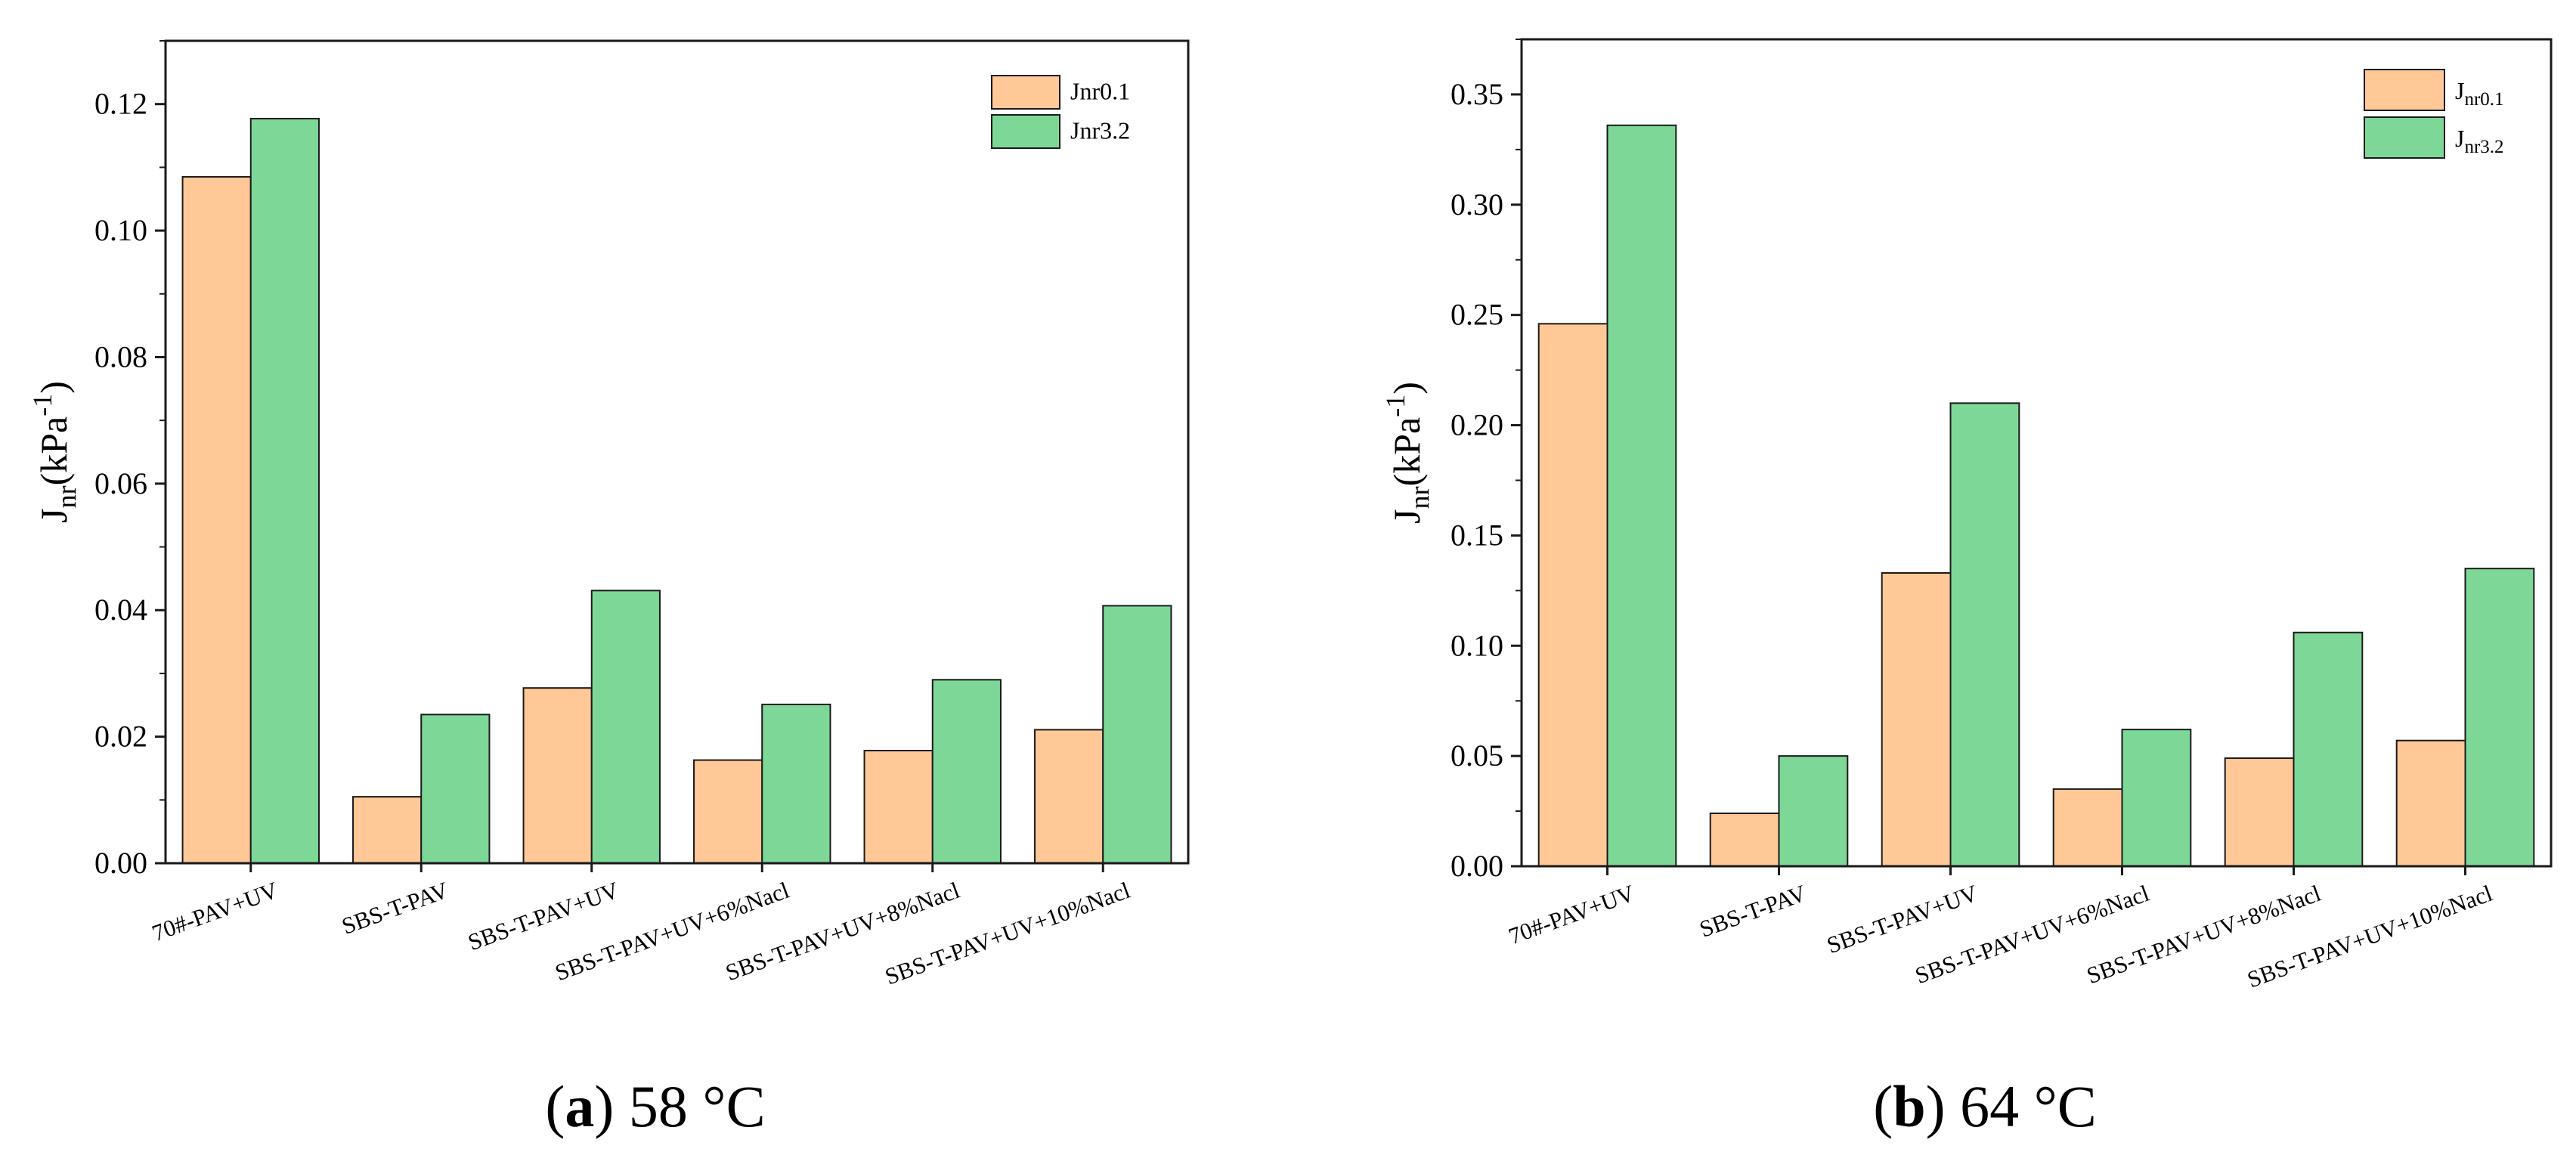 This screenshot has width=2576, height=1158. I want to click on caption-temperature: 58 °C, so click(697, 1106).